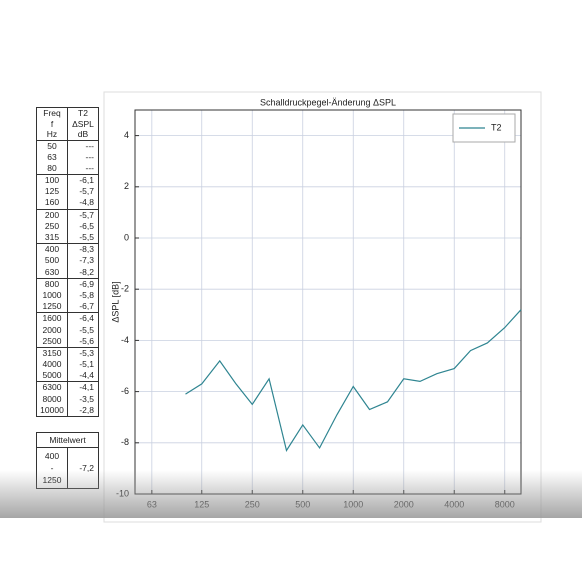 Image resolution: width=582 pixels, height=582 pixels. I want to click on bottom-fade, so click(291, 494).